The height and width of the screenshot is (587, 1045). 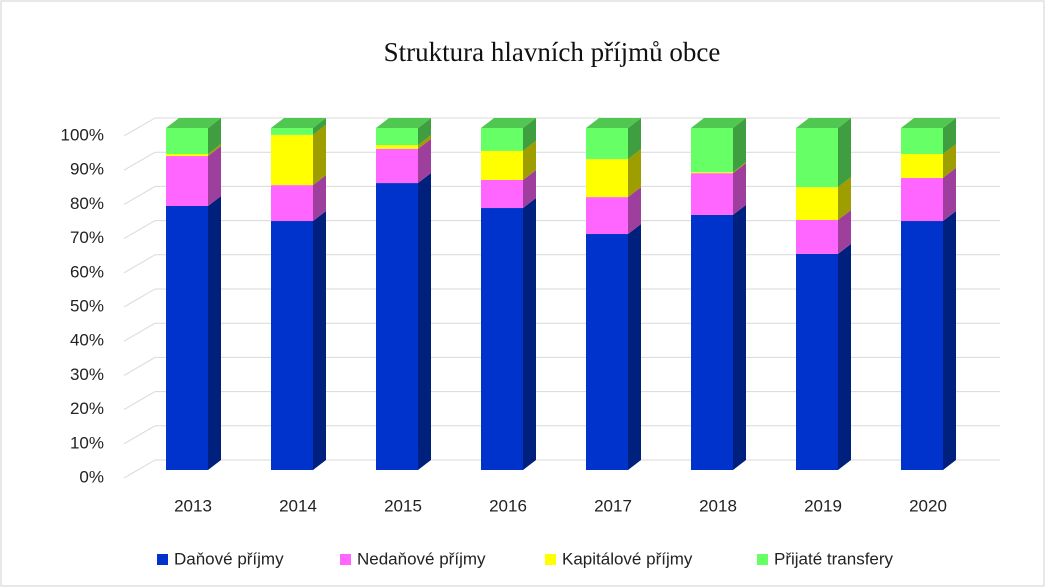 I want to click on y-tick-label: 40%, so click(x=87, y=340).